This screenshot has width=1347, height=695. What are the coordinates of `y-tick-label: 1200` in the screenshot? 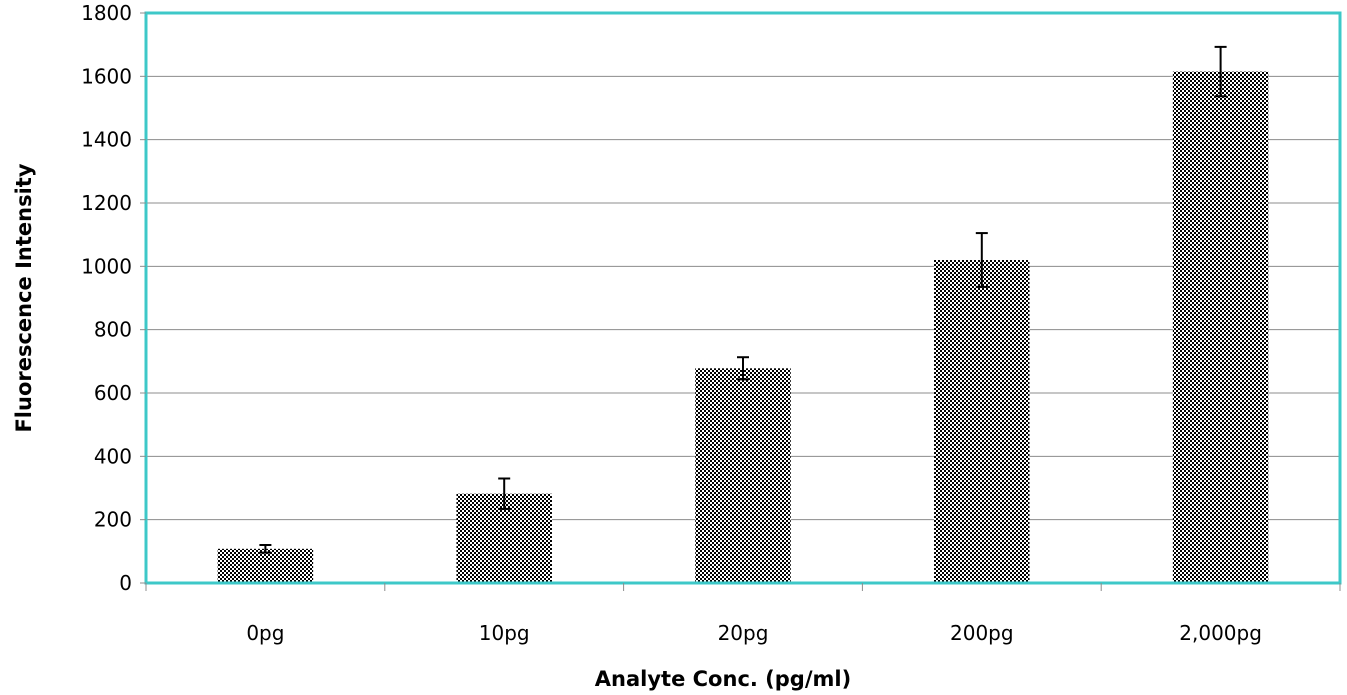 It's located at (106, 203).